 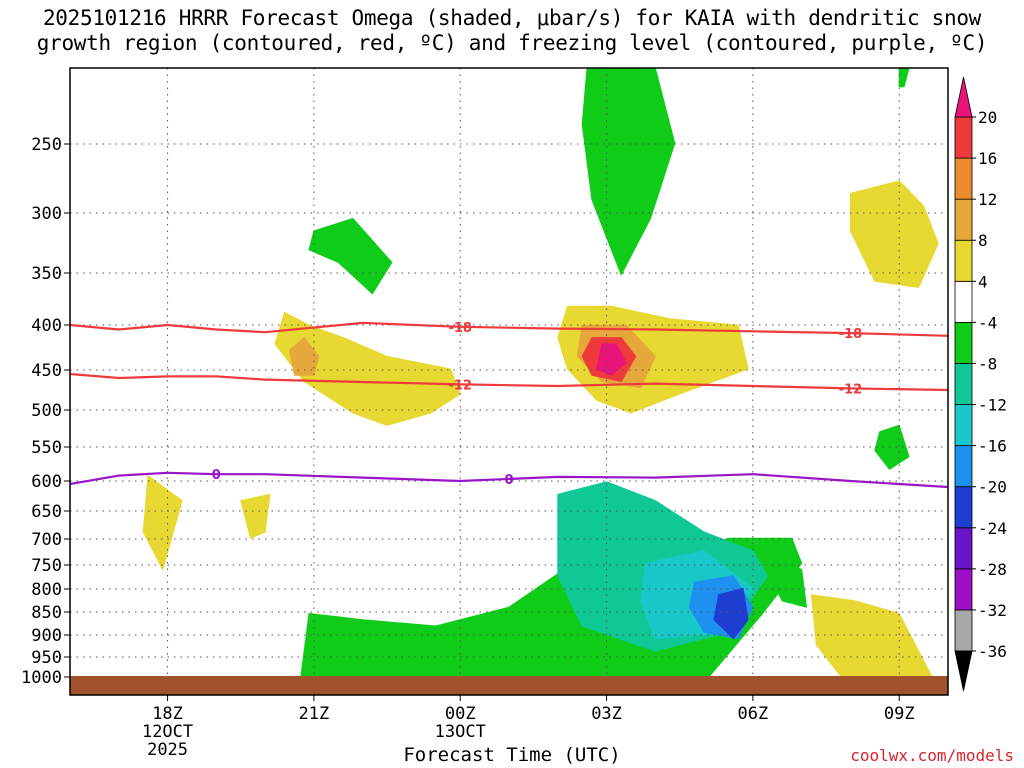 I want to click on y-tick-label: 350, so click(x=46, y=274).